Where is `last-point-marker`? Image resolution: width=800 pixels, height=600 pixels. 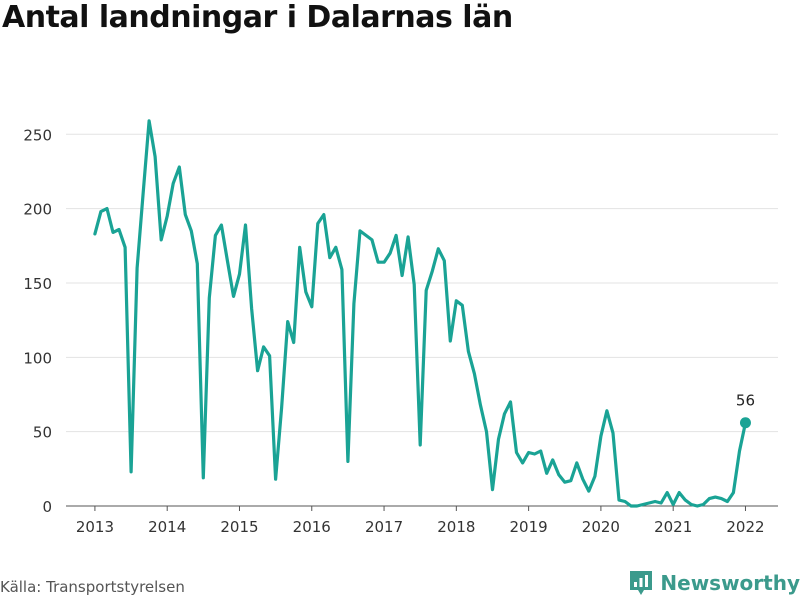
last-point-marker is located at coordinates (745, 423).